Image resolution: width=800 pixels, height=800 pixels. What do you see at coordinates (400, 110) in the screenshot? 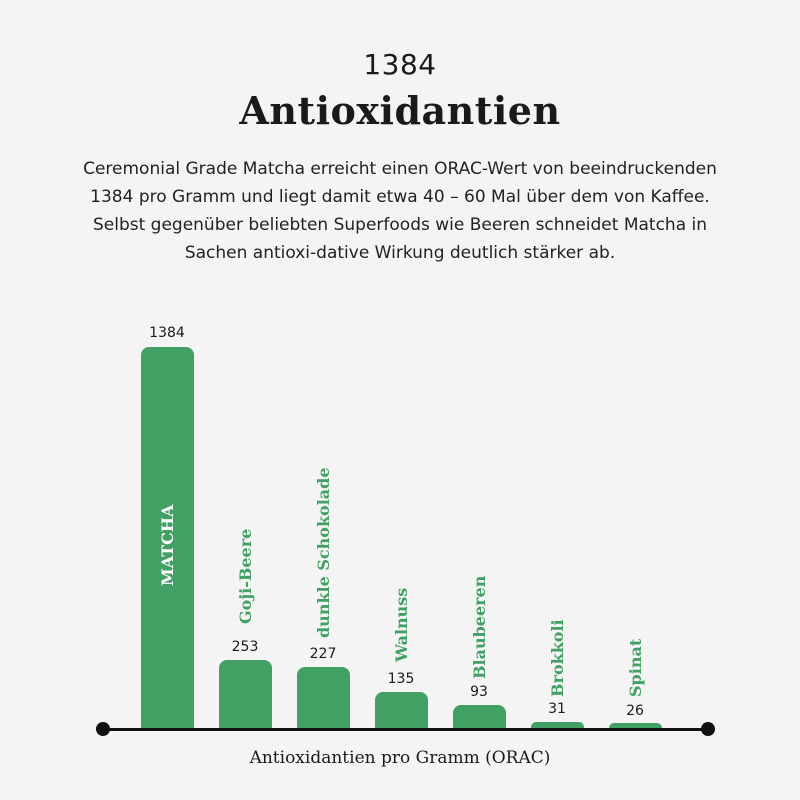
I see `page-title: Antioxidantien` at bounding box center [400, 110].